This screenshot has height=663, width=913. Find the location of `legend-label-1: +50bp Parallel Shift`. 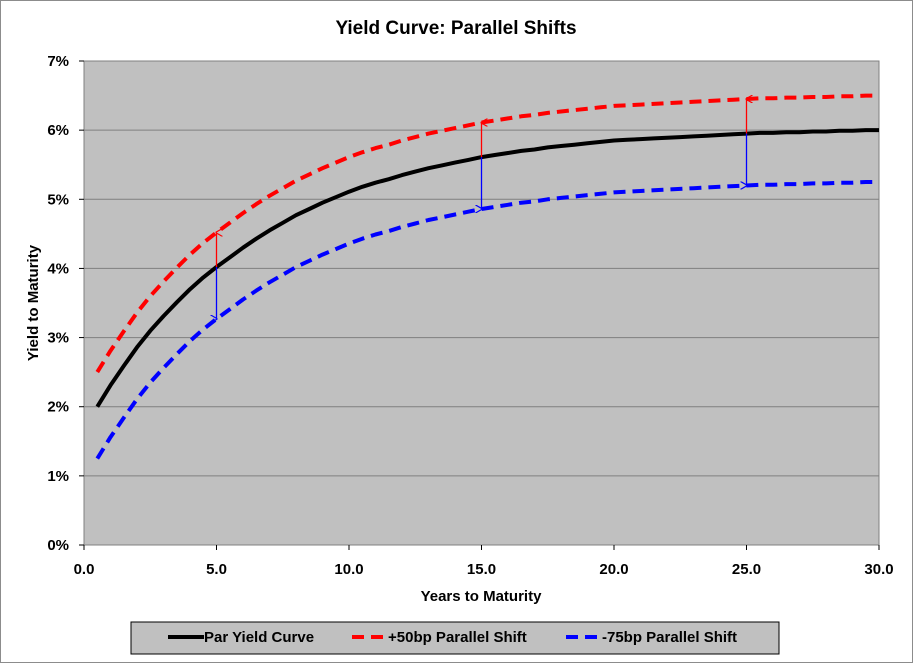

legend-label-1: +50bp Parallel Shift is located at coordinates (457, 637).